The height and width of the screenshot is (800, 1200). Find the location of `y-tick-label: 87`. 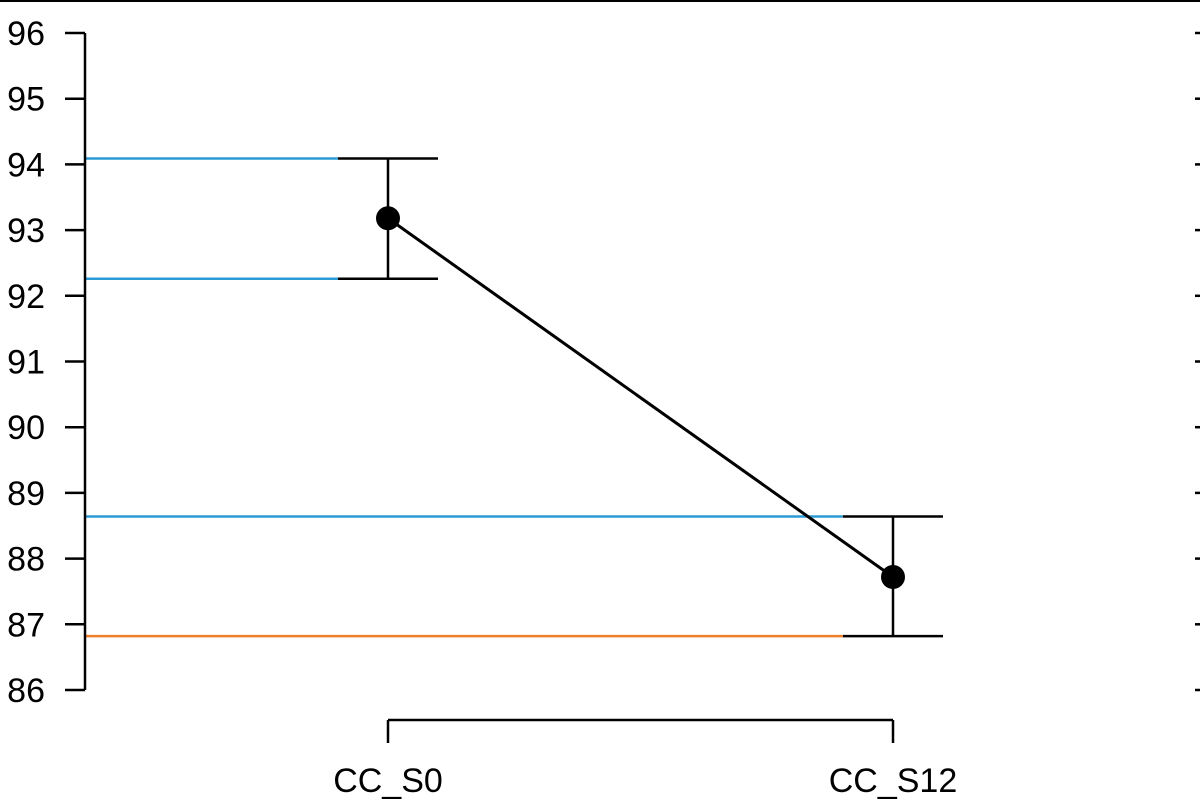

y-tick-label: 87 is located at coordinates (26, 625).